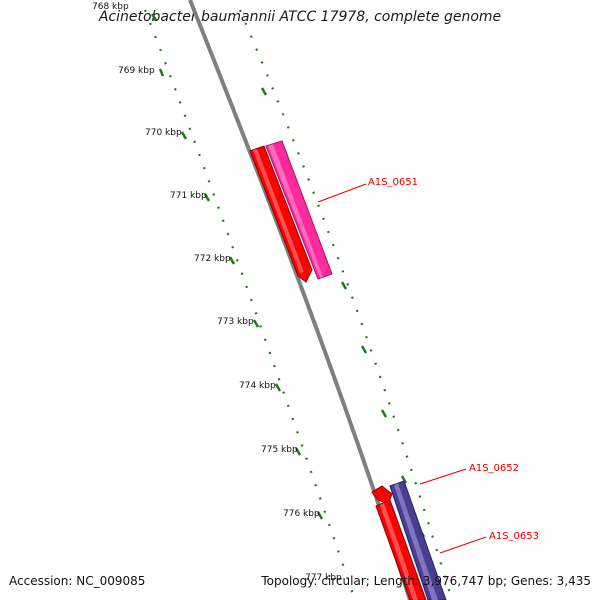 The image size is (600, 600). What do you see at coordinates (494, 468) in the screenshot?
I see `gene-label-a1s-0652: A1S_0652` at bounding box center [494, 468].